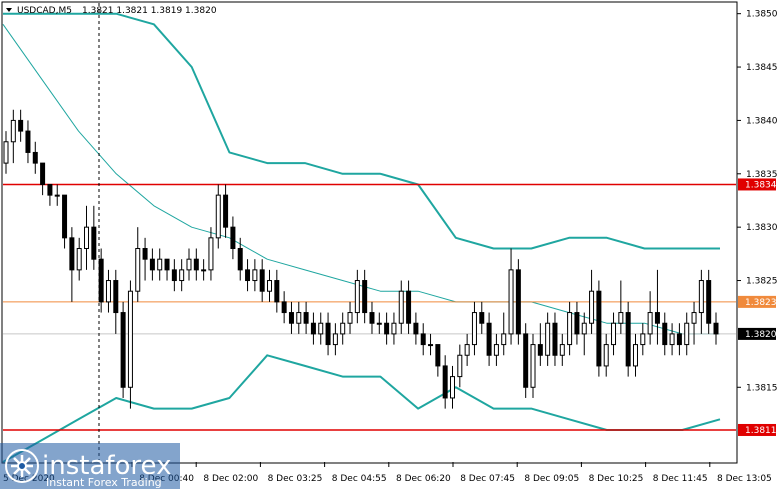 This screenshot has width=781, height=489. Describe the element at coordinates (762, 121) in the screenshot. I see `y-tick-label: 1.3840` at that location.